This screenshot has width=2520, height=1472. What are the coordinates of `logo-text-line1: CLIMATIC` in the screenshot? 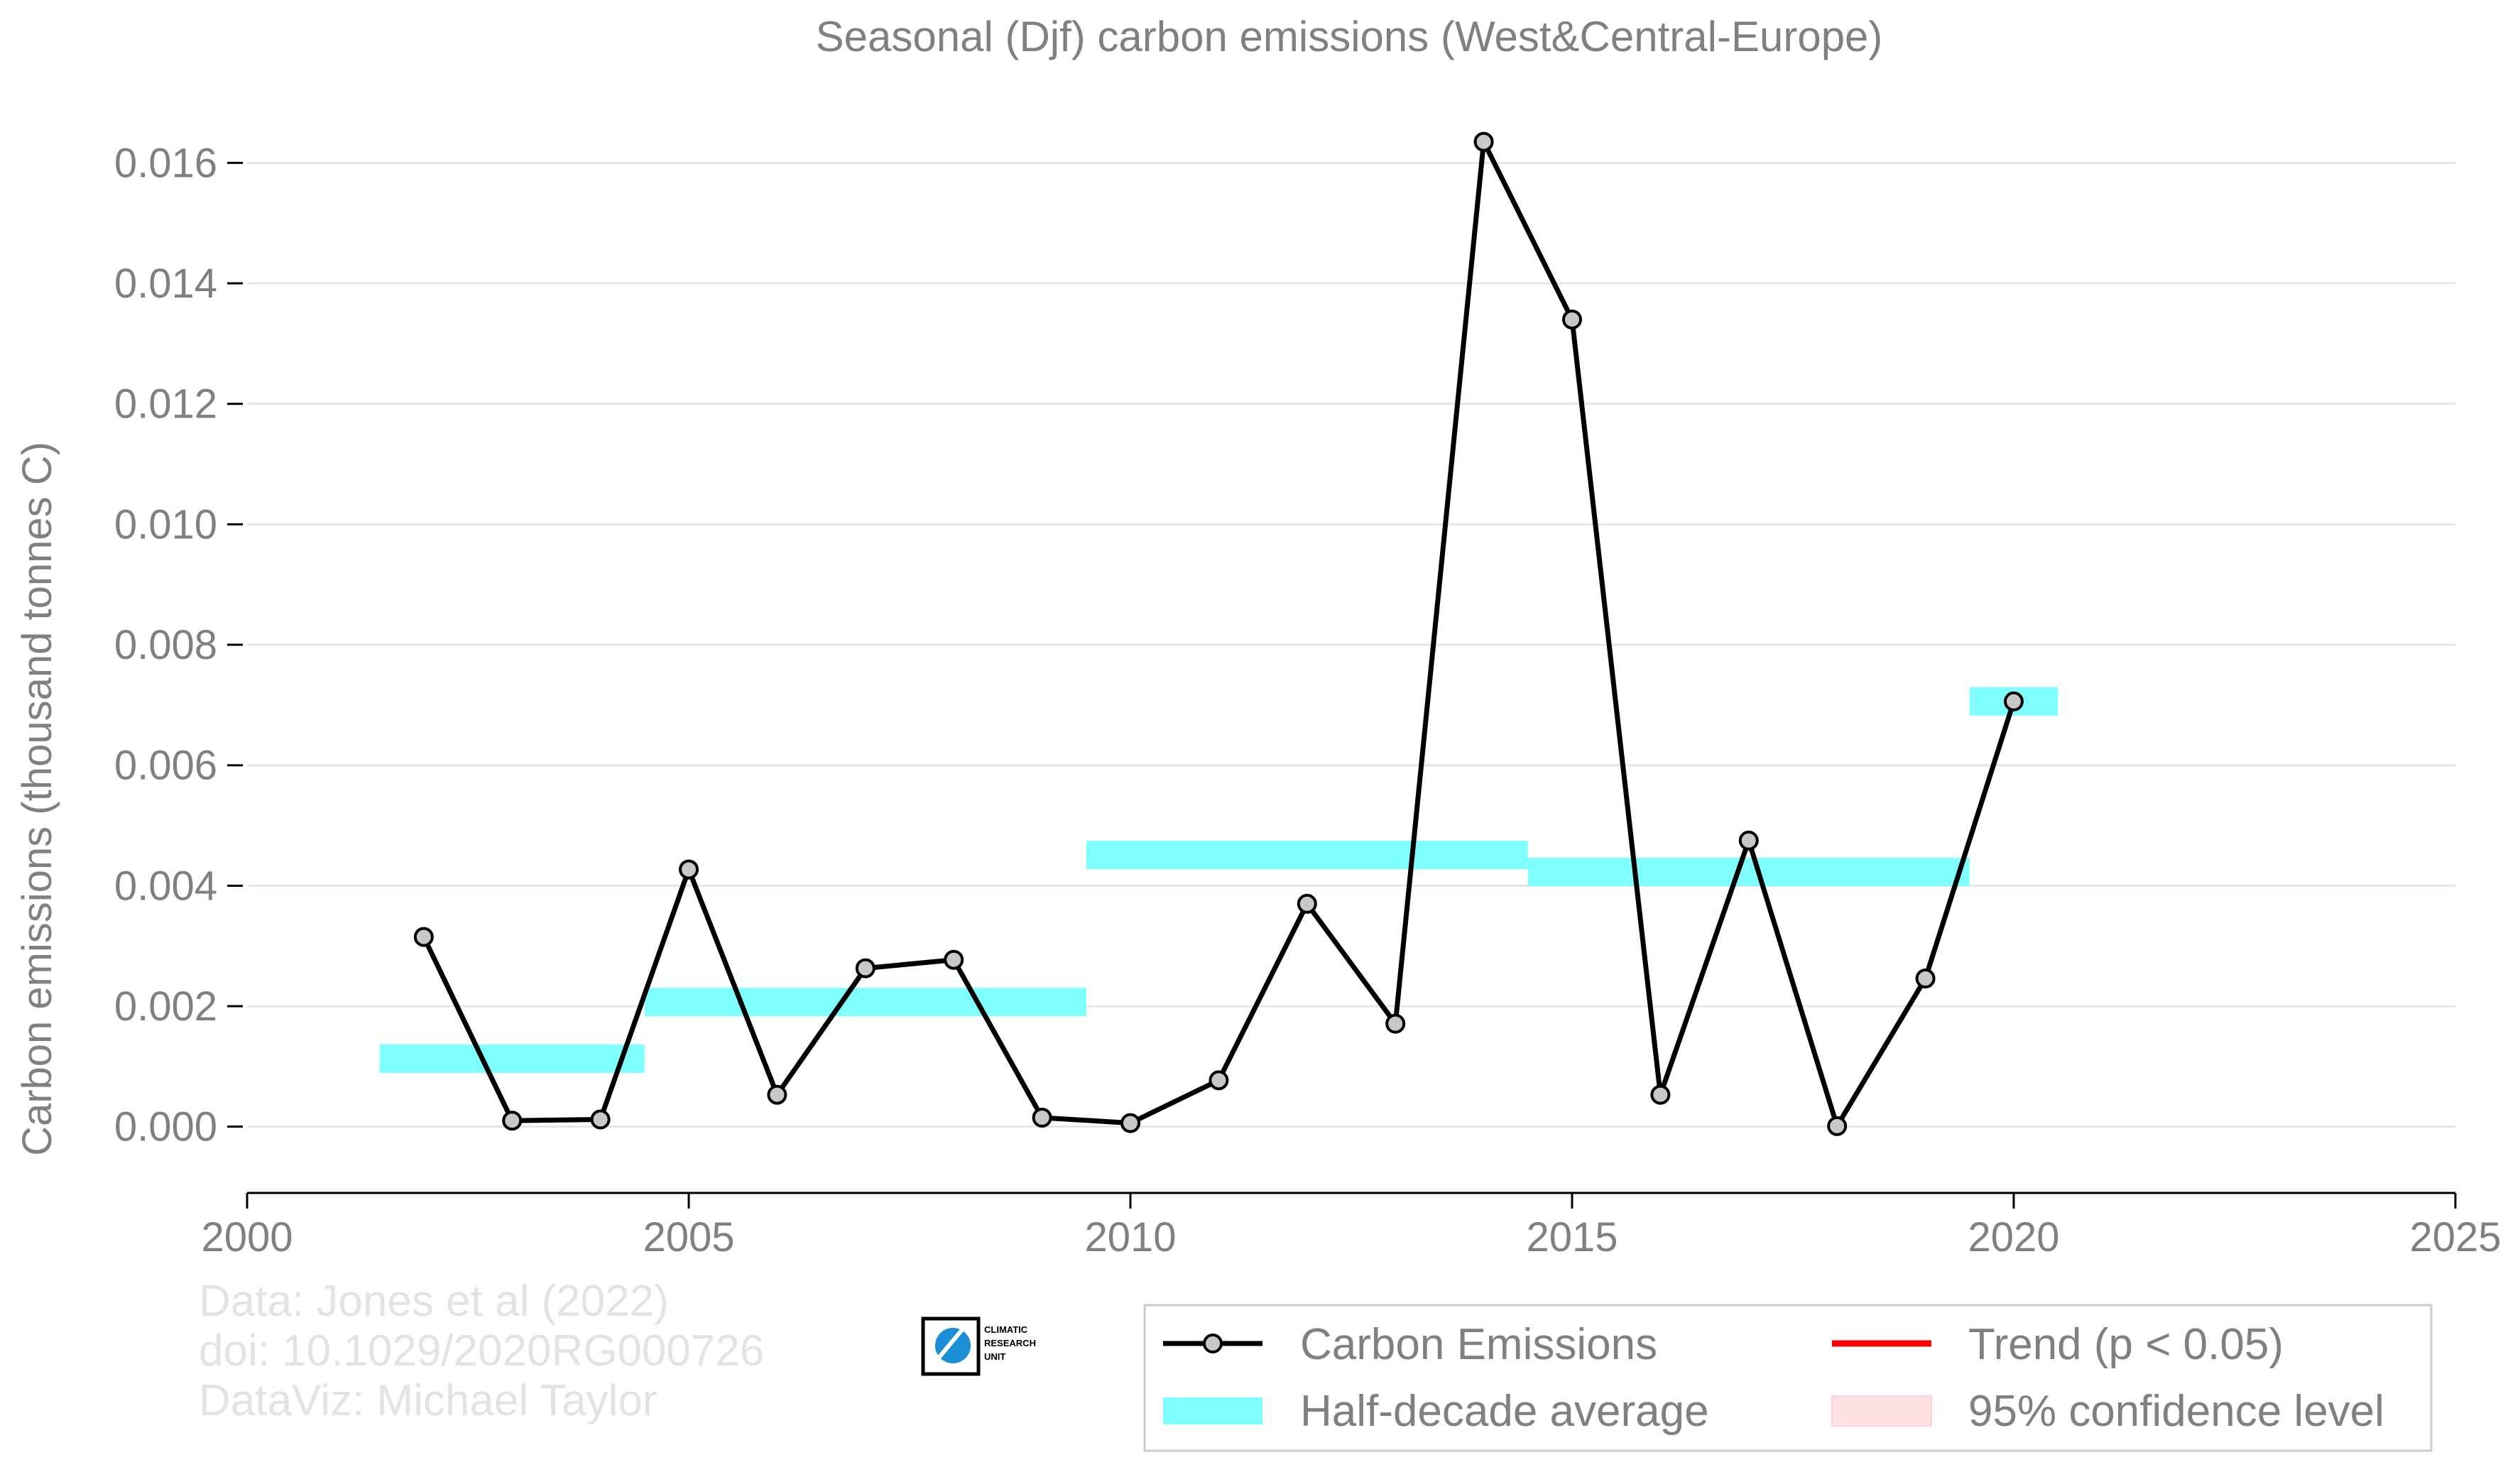 It's located at (1006, 1329).